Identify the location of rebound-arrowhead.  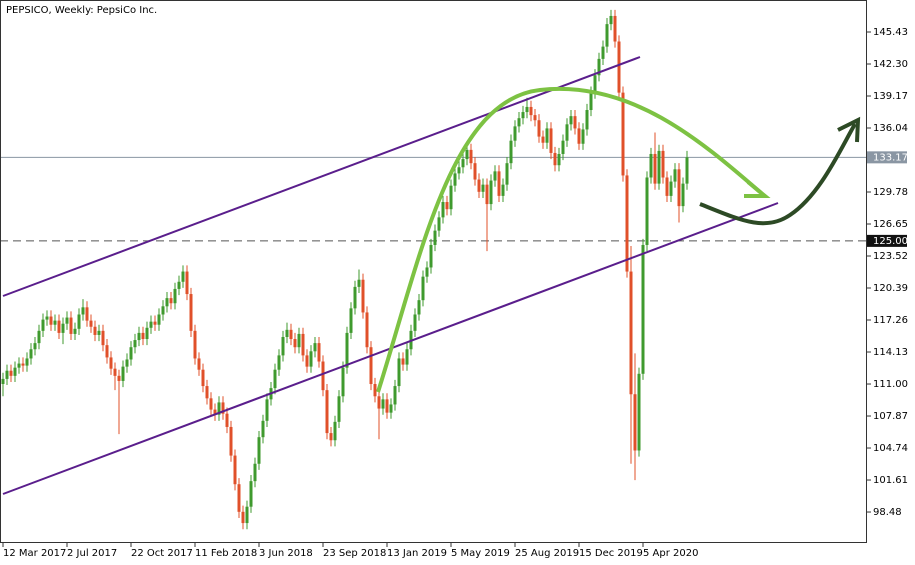
(849, 129).